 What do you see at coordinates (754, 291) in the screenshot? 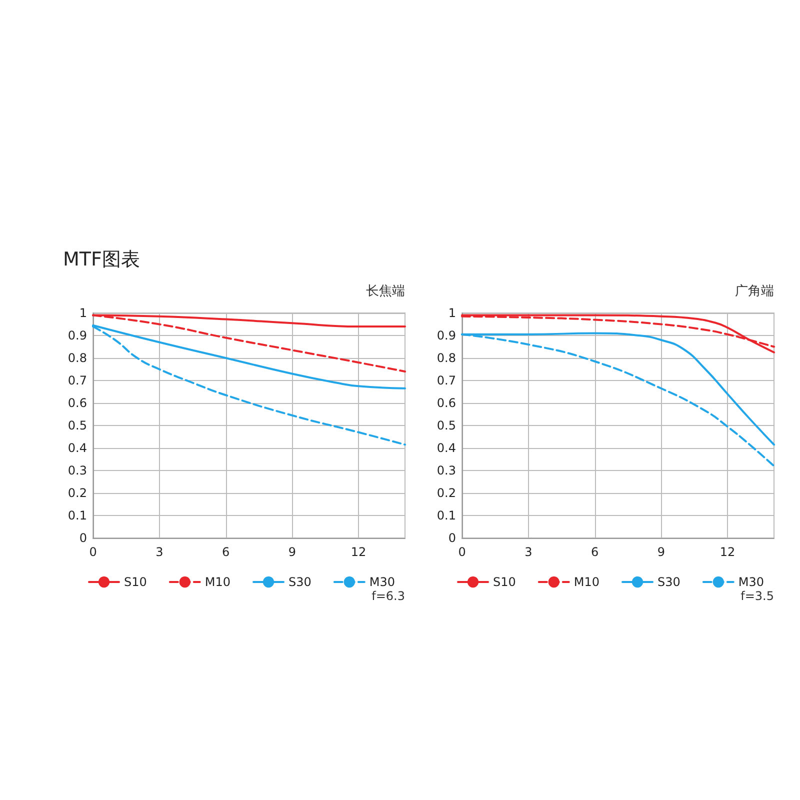
I see `chart-subtitle: 广角端` at bounding box center [754, 291].